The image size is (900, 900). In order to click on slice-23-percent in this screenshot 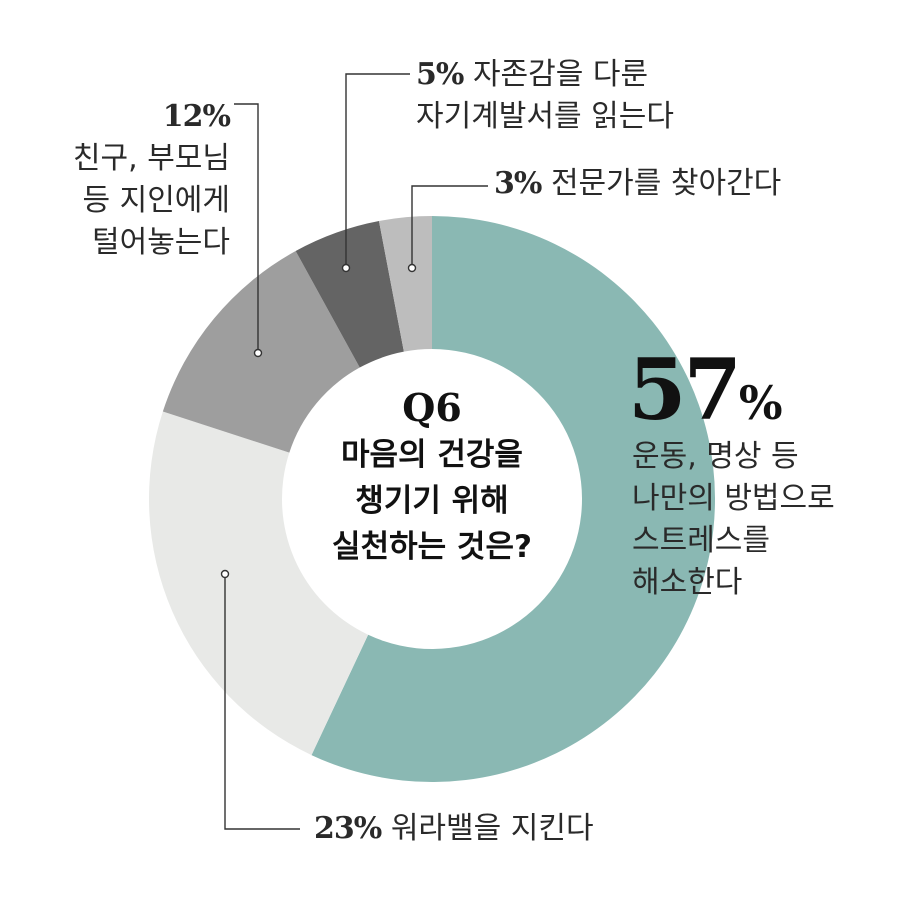, I will do `click(259, 583)`.